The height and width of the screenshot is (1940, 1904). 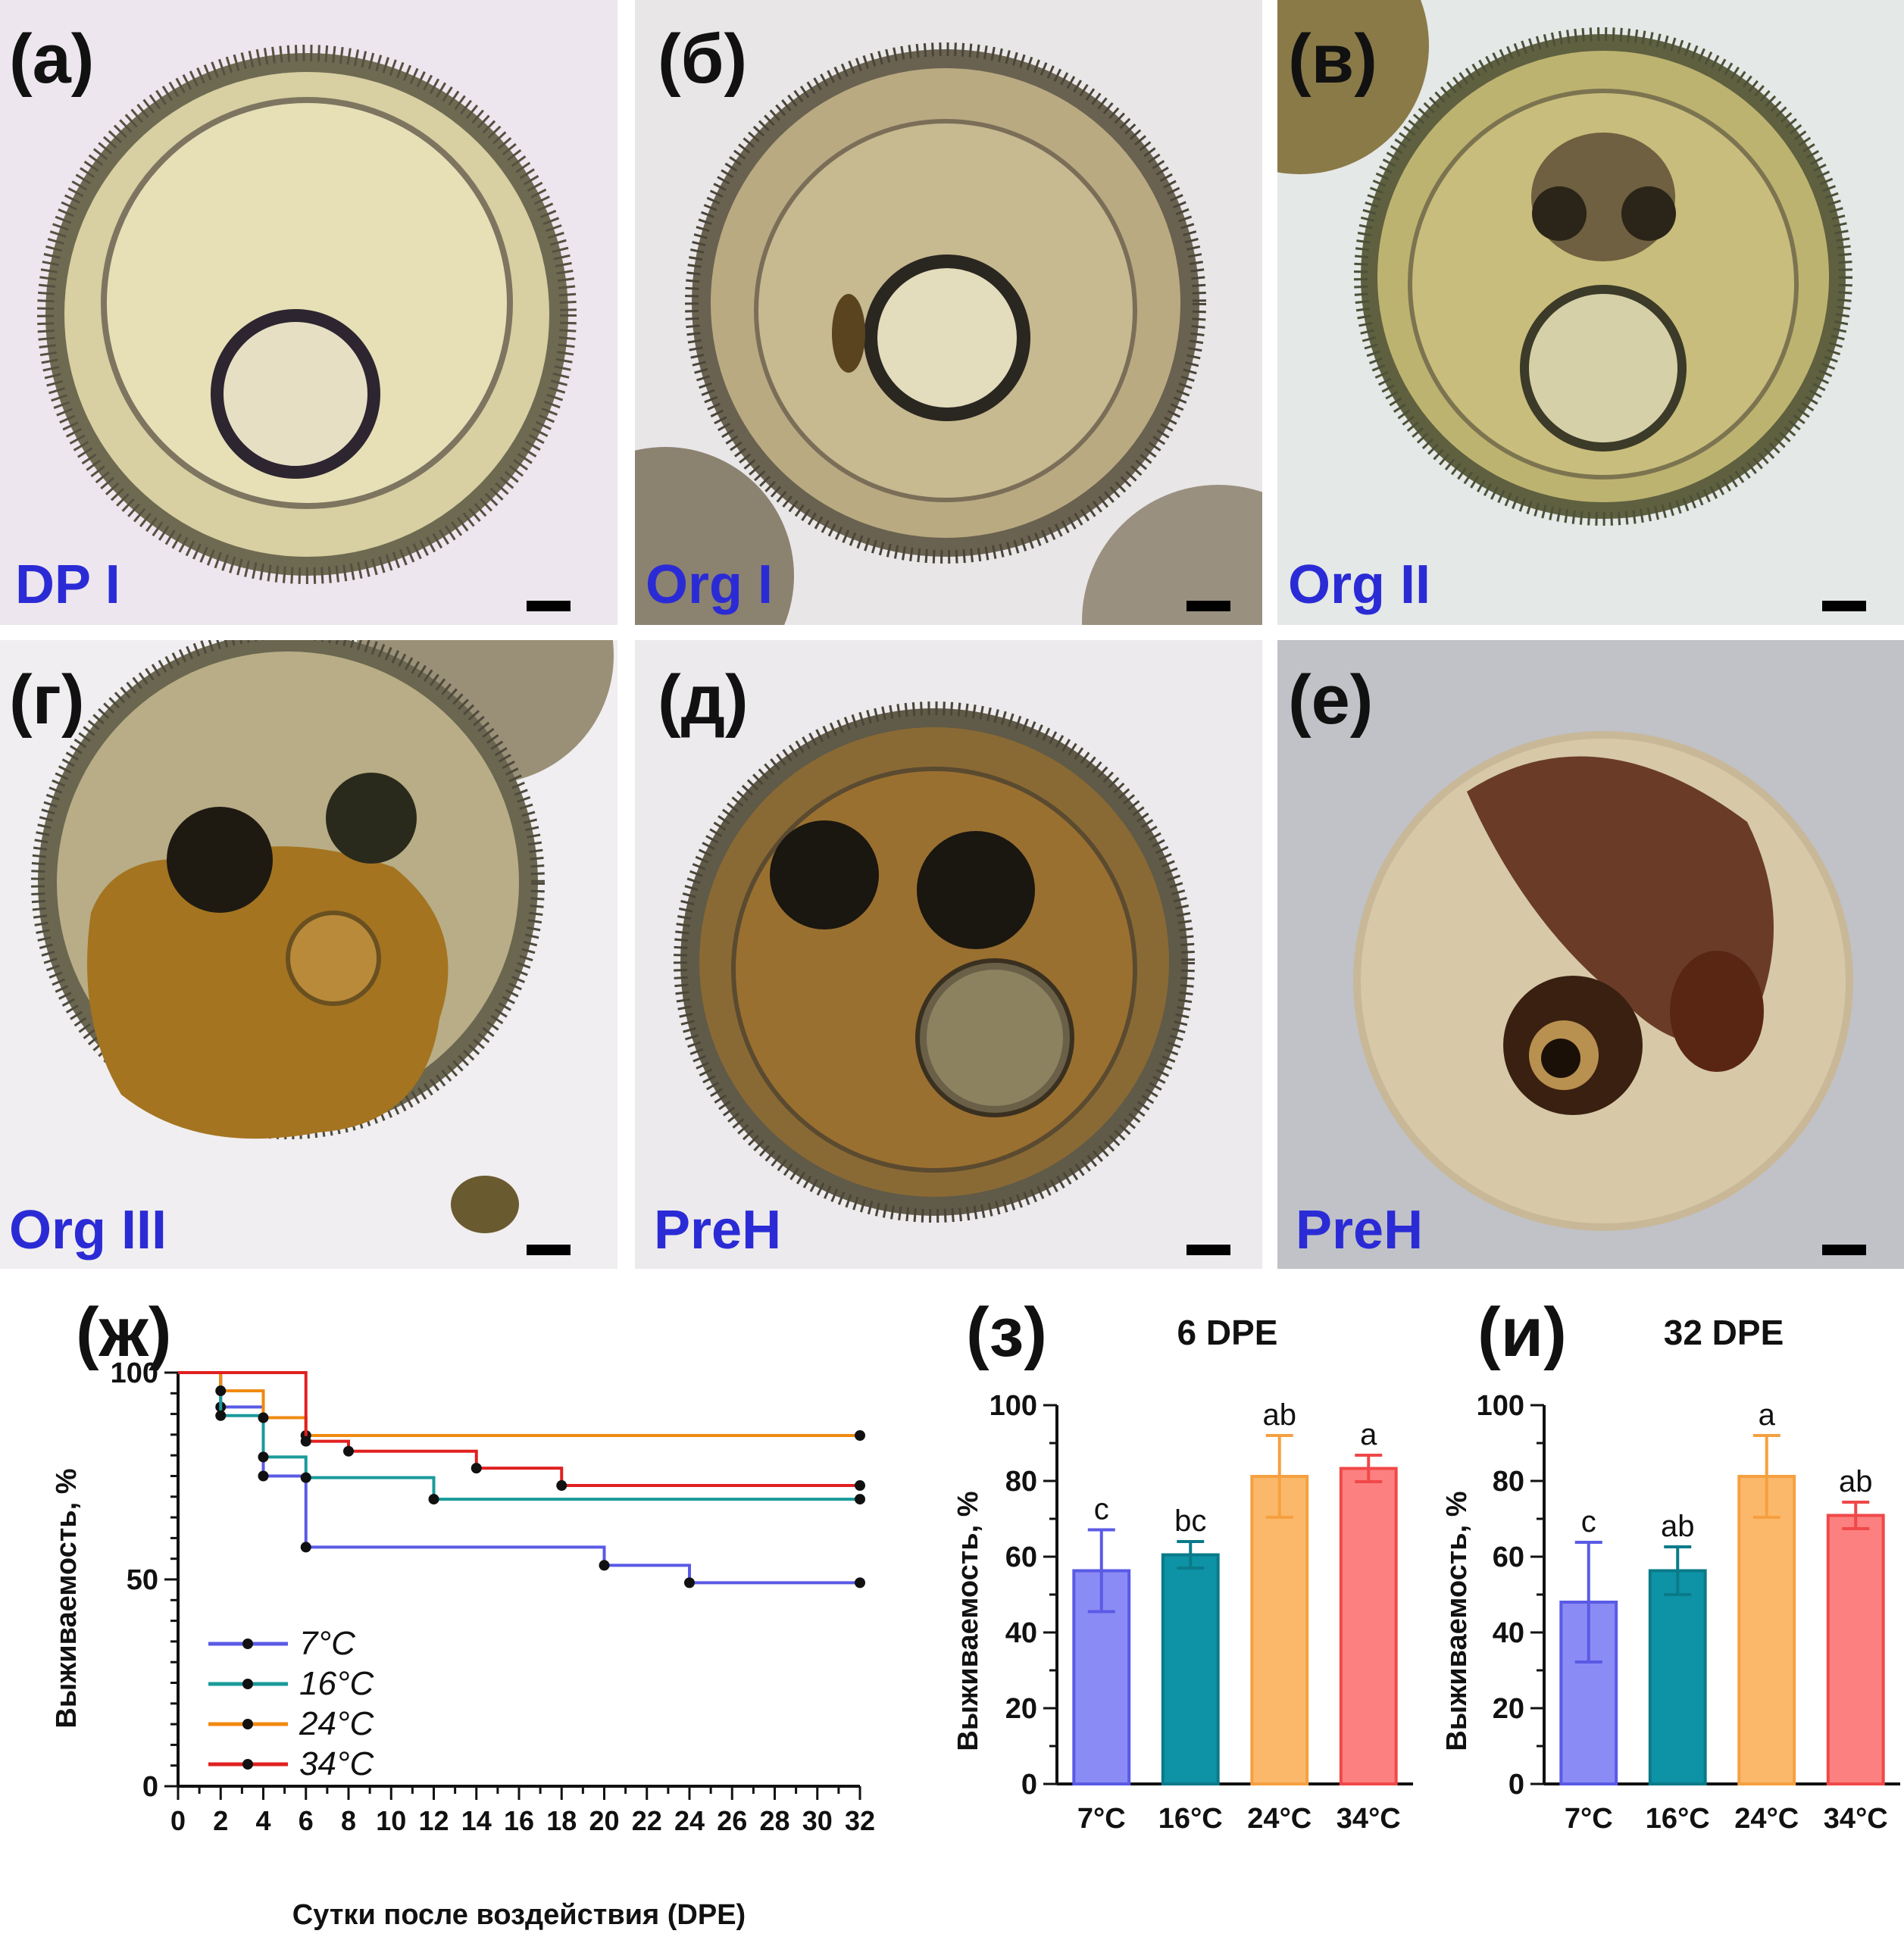 I want to click on egg-image-org2, so click(x=1590, y=312).